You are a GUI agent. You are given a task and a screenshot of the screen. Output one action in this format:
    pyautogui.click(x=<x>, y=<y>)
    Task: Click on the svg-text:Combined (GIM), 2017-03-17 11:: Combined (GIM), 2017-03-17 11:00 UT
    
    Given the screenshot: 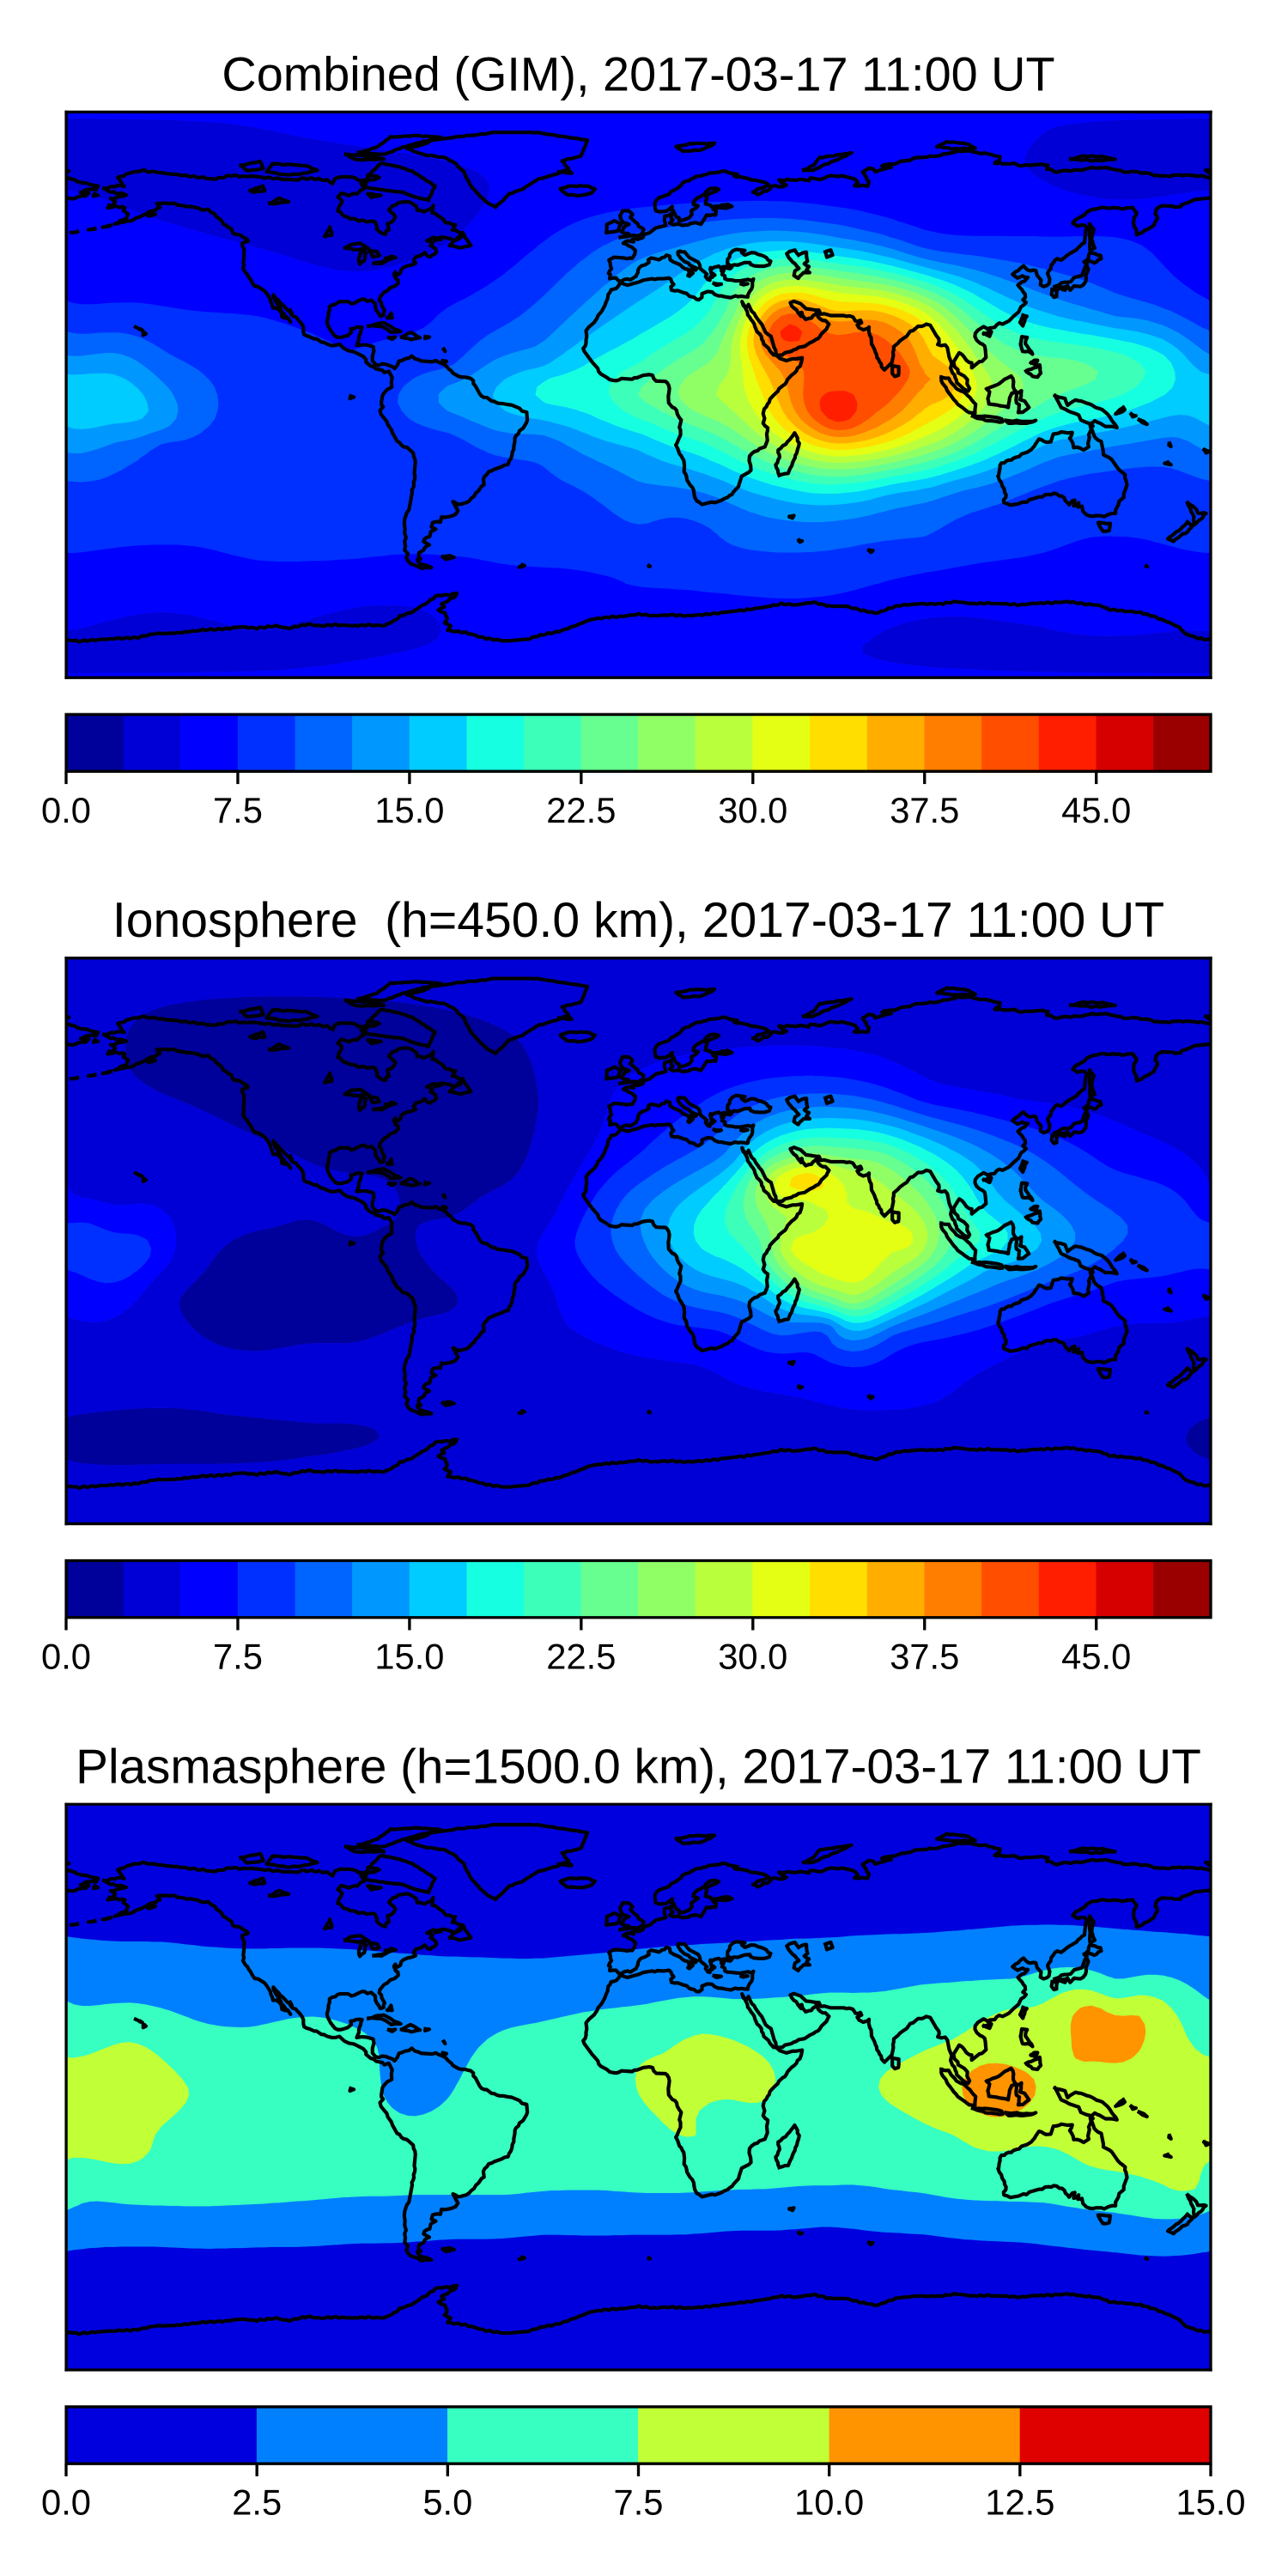 What is the action you would take?
    pyautogui.click(x=638, y=73)
    